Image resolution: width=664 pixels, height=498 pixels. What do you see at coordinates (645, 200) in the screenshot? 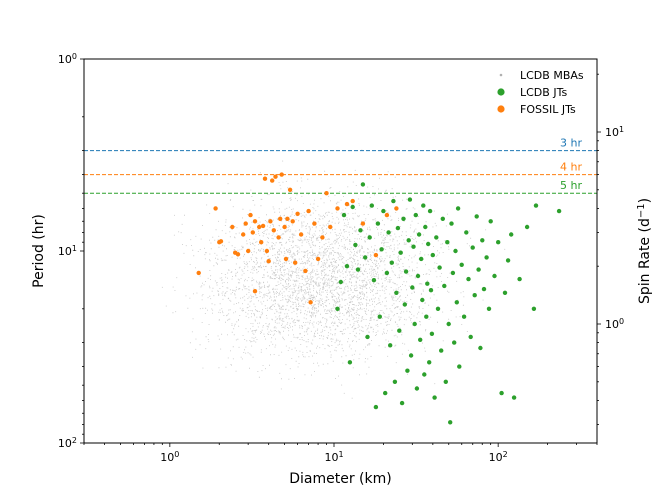
I see `y2-label-close: )` at bounding box center [645, 200].